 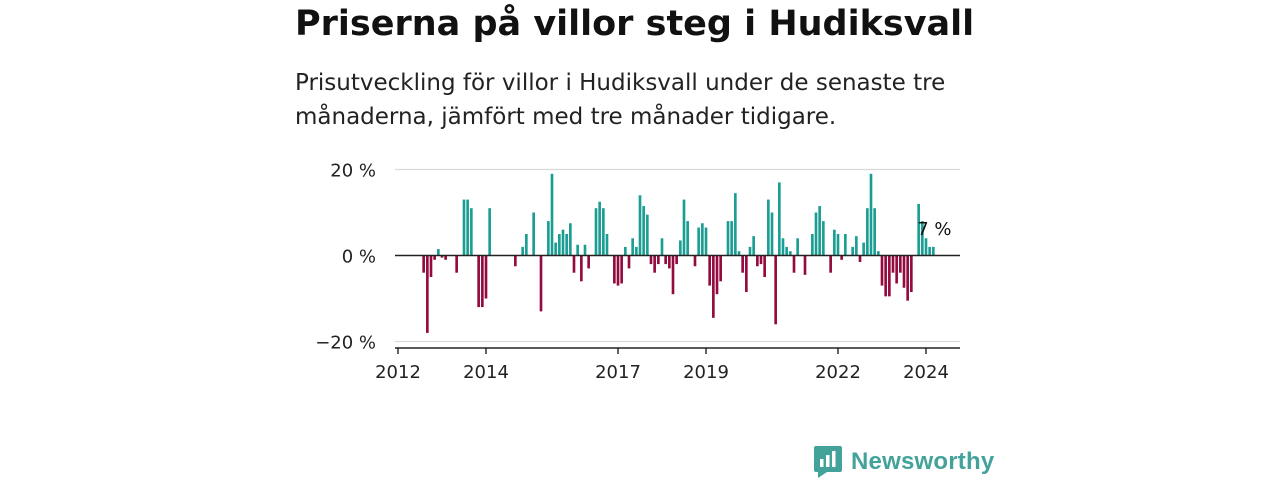 What do you see at coordinates (359, 257) in the screenshot?
I see `y-tick-label: 0 %` at bounding box center [359, 257].